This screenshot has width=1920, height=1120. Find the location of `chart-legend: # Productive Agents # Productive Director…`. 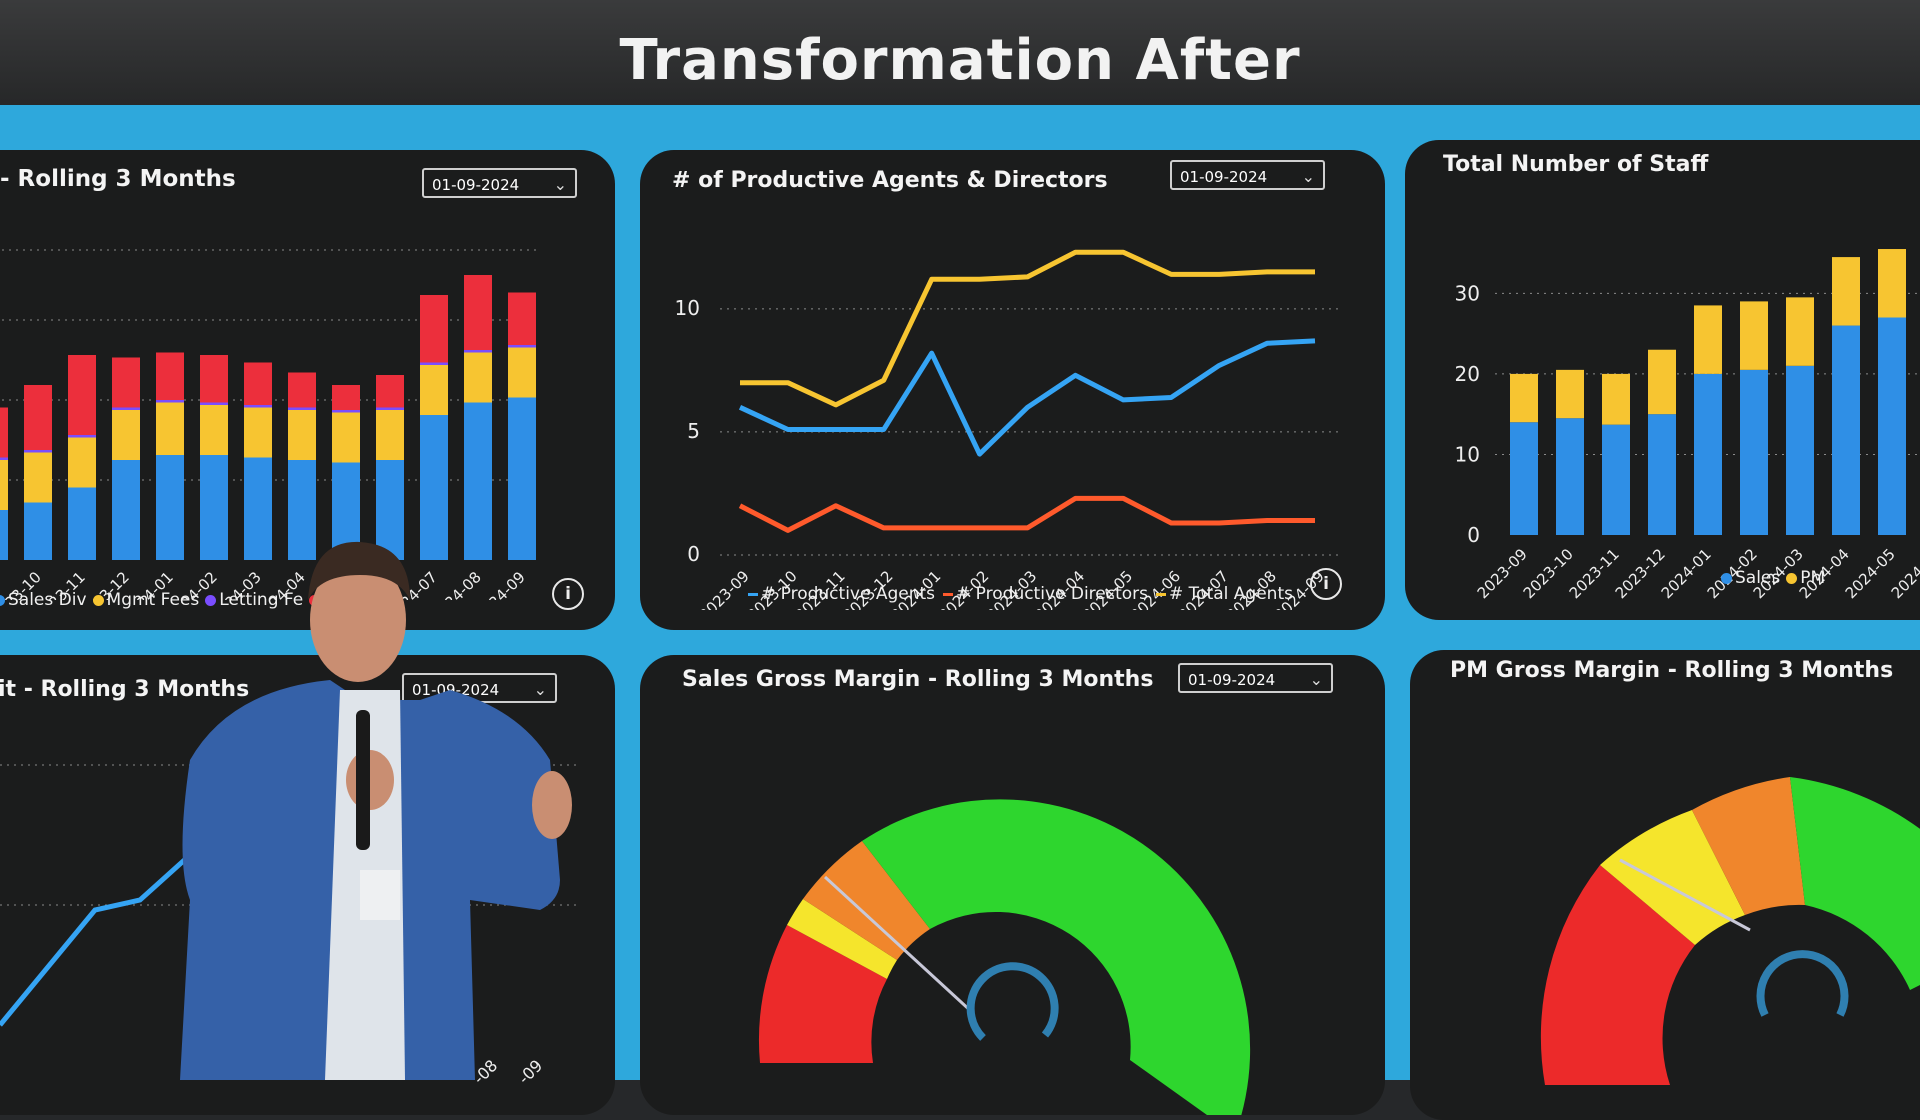

chart-legend: # Productive Agents # Productive Director… is located at coordinates (1016, 594).